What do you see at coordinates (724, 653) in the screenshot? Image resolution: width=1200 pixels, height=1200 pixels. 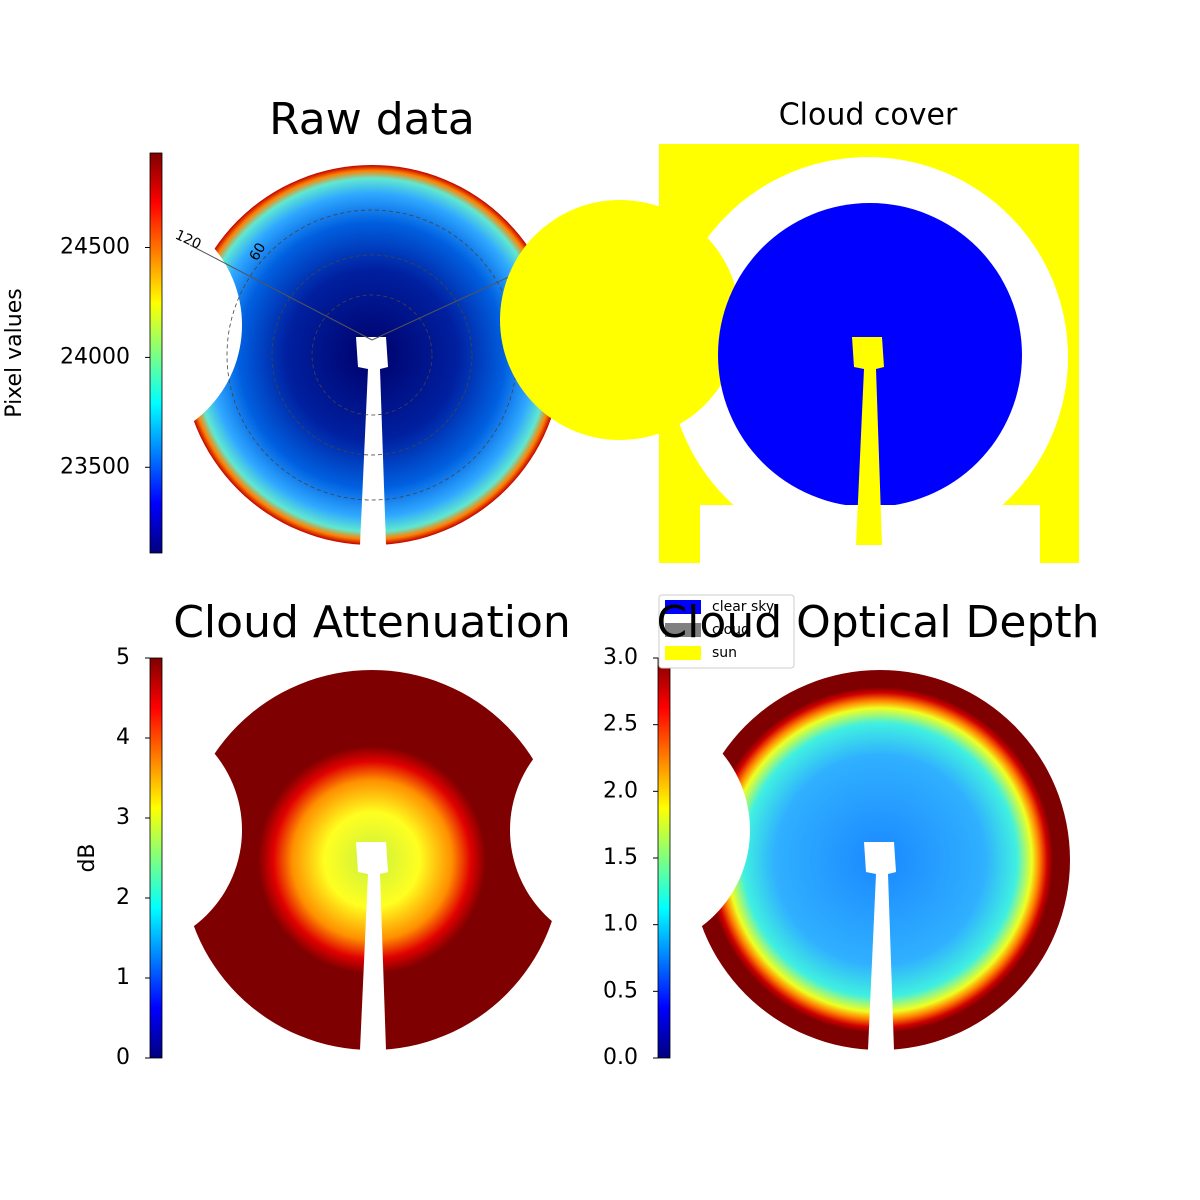 I see `legend-label: sun` at bounding box center [724, 653].